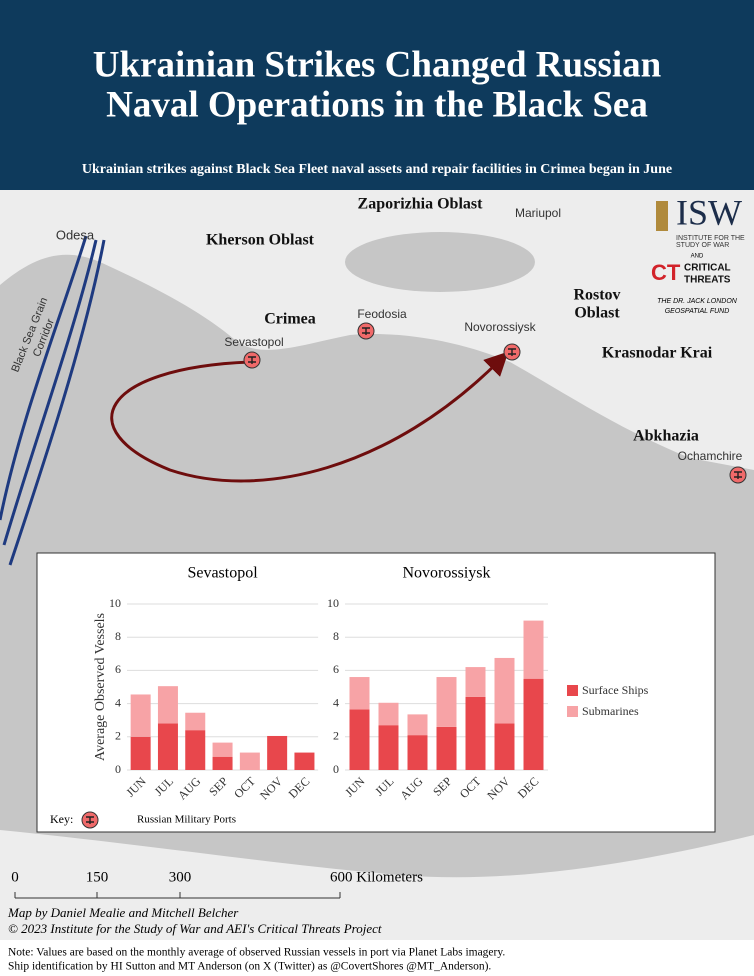 The height and width of the screenshot is (976, 754). Describe the element at coordinates (97, 877) in the screenshot. I see `scale-label: 150` at that location.